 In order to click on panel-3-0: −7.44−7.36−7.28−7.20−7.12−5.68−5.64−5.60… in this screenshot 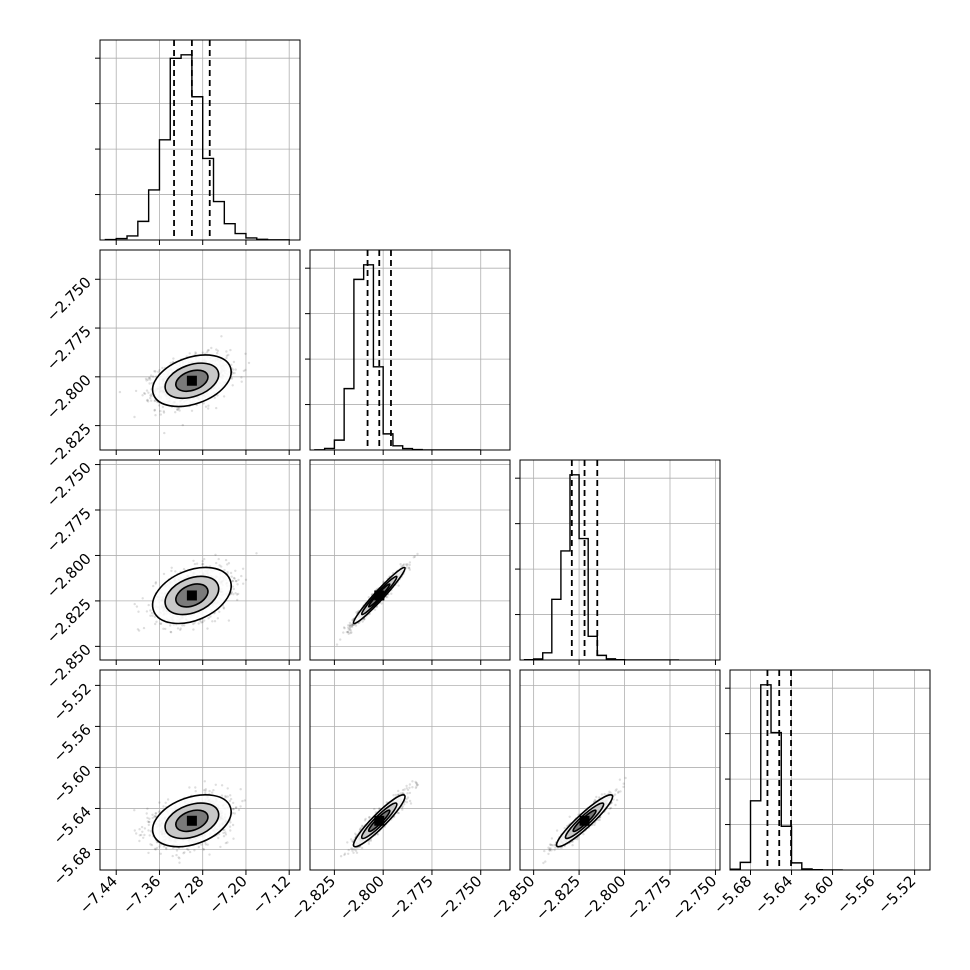, I will do `click(175, 793)`.